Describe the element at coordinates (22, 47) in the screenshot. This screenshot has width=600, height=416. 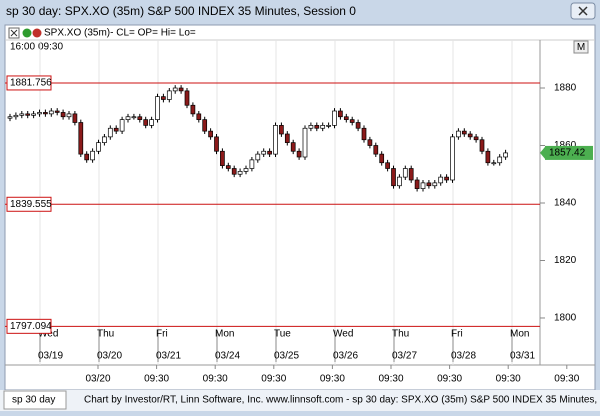
I see `session-end: 16:00` at that location.